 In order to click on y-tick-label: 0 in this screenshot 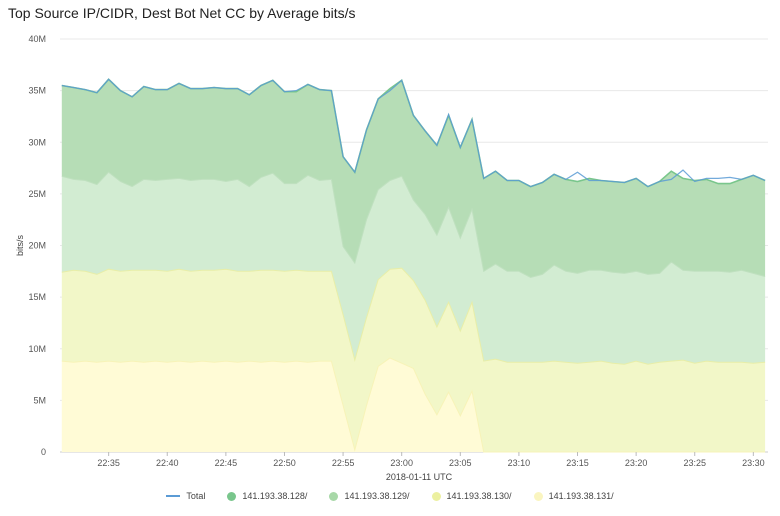, I will do `click(43, 452)`.